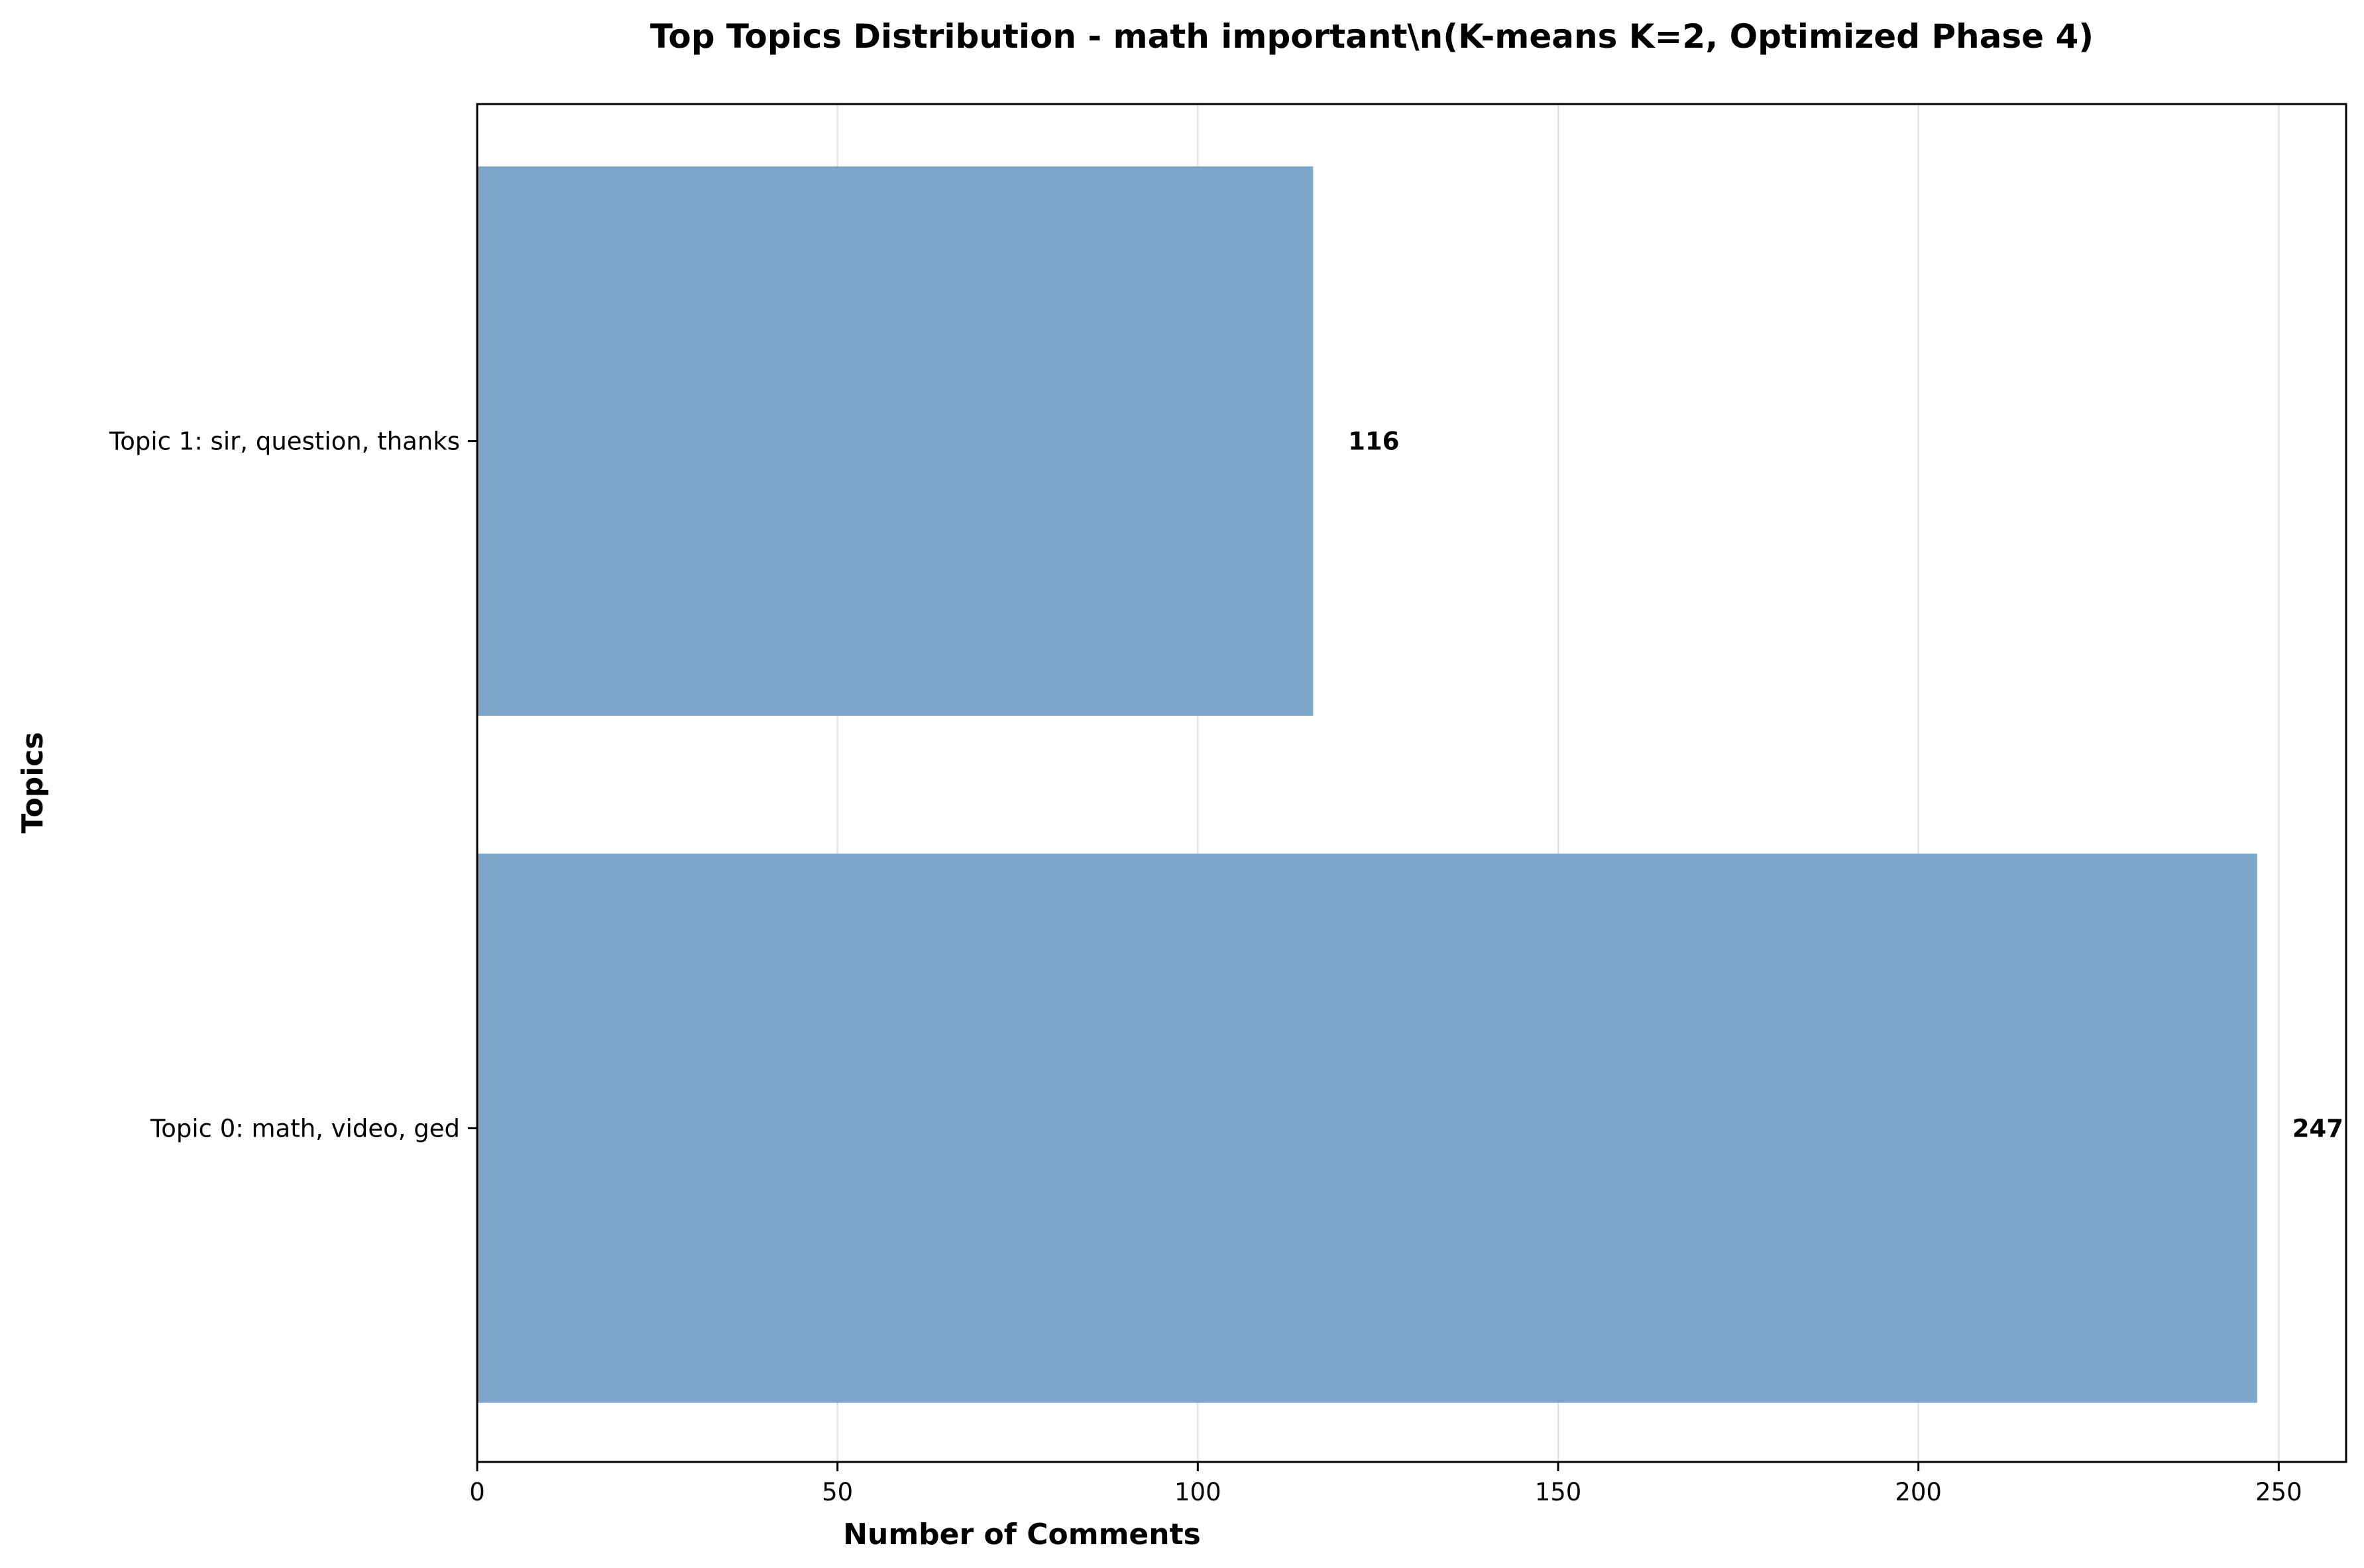 This screenshot has width=2364, height=1568. What do you see at coordinates (284, 441) in the screenshot?
I see `y-tick-label: Topic 1: sir, question, thanks` at bounding box center [284, 441].